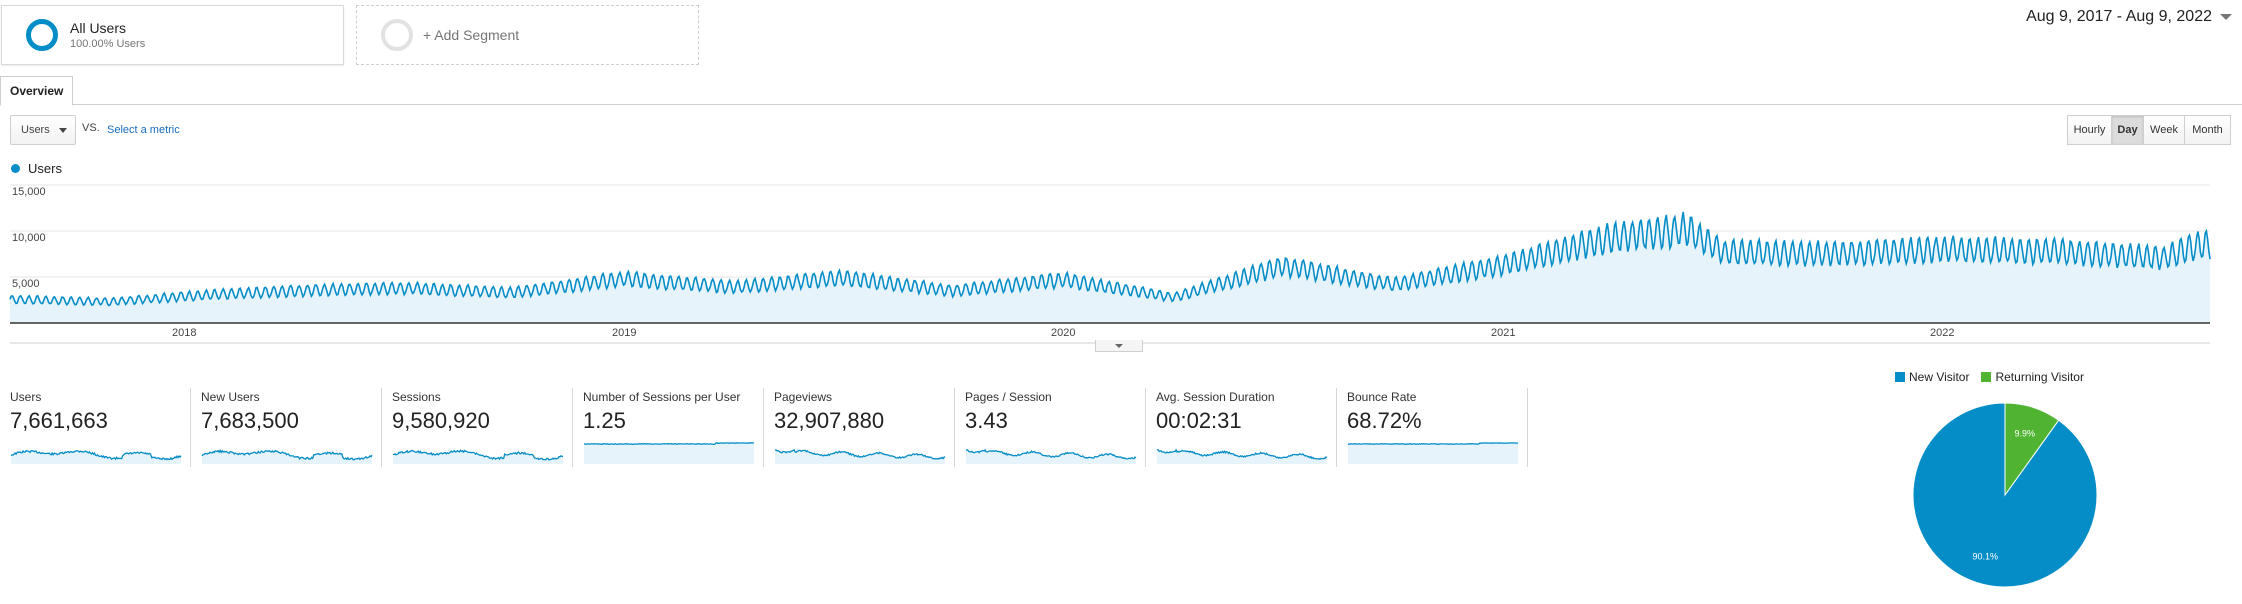  I want to click on scorecard-avg-session-duration: Avg. Session Duration 00:02:31, so click(1241, 427).